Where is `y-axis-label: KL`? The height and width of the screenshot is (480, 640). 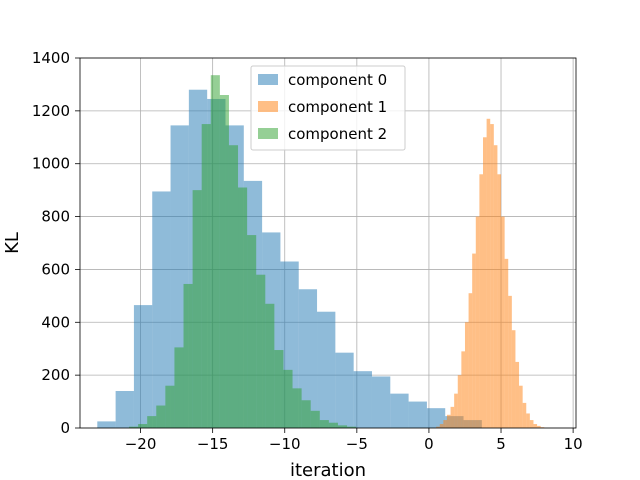
y-axis-label: KL is located at coordinates (12, 243).